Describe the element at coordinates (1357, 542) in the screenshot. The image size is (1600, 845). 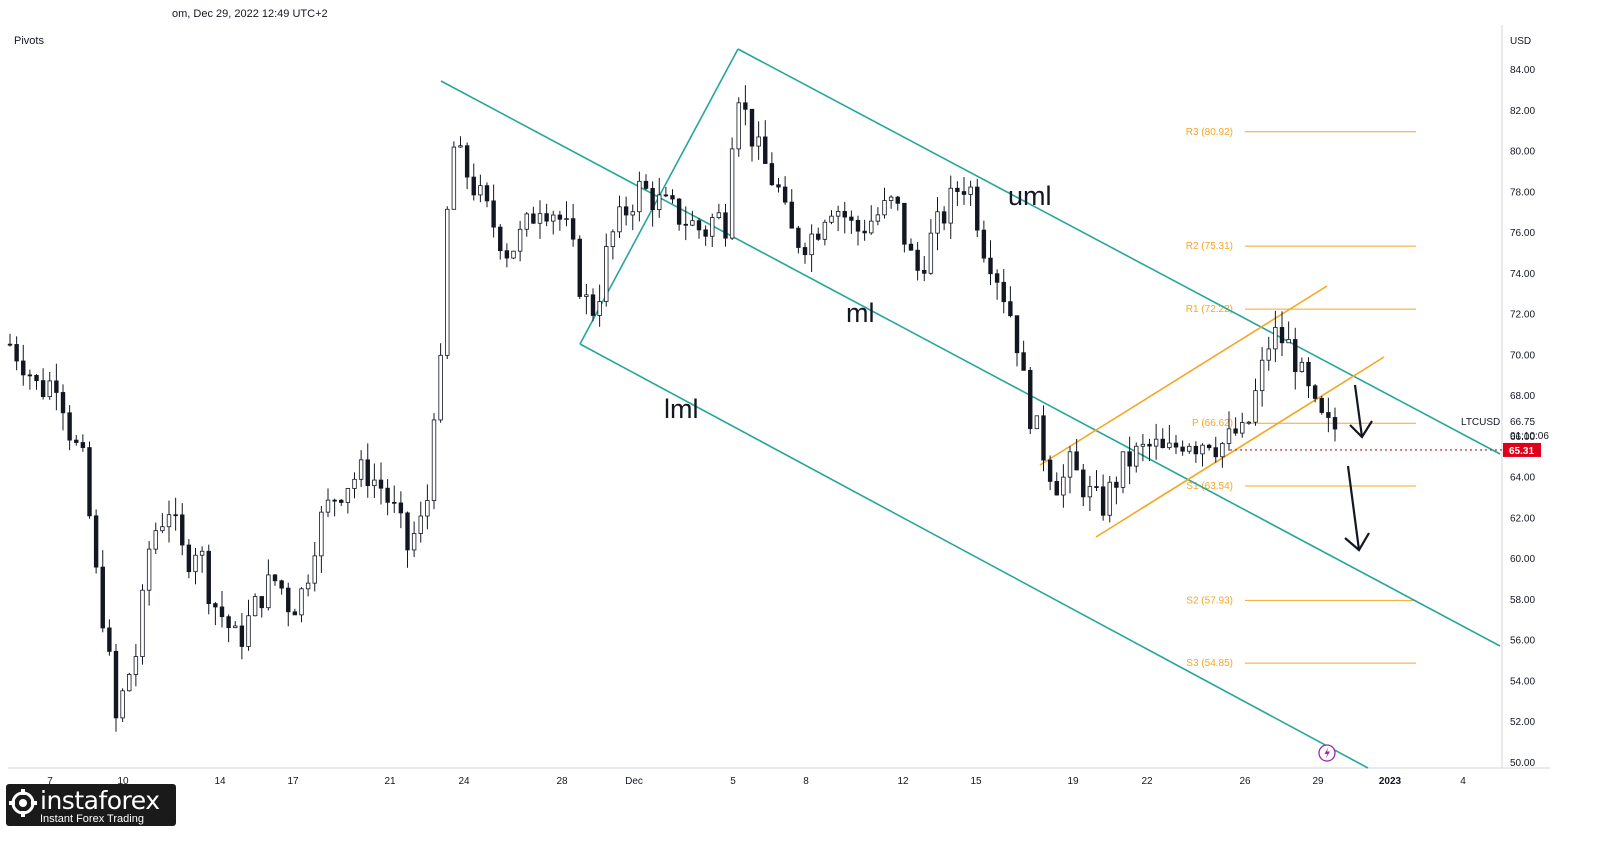
I see `long-down-arrow-head` at that location.